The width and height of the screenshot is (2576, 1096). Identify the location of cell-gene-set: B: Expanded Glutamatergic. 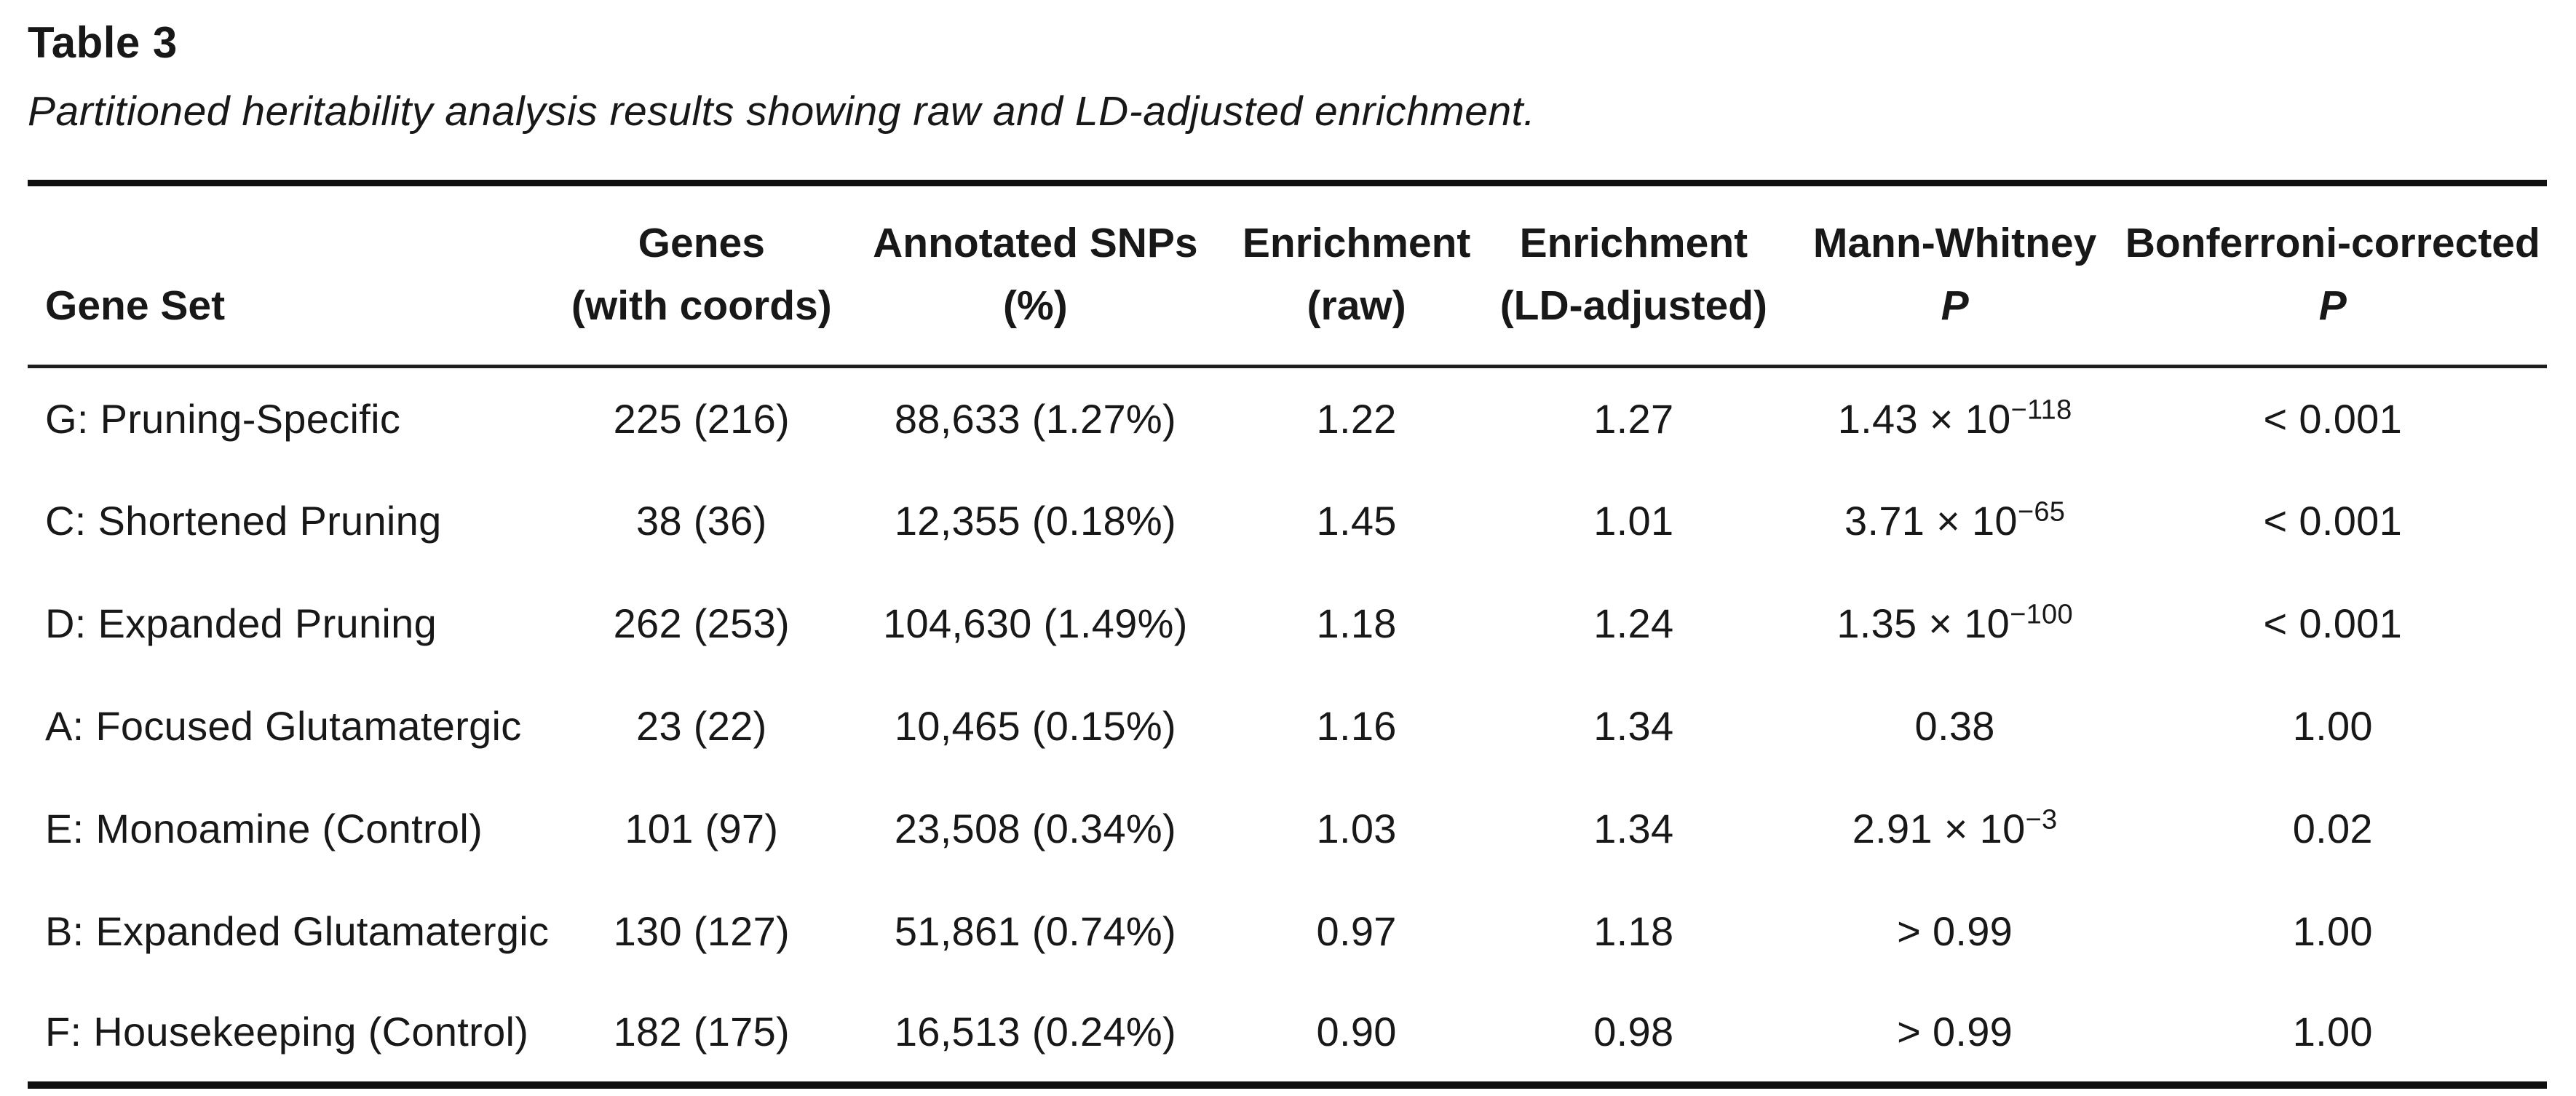
(297, 931).